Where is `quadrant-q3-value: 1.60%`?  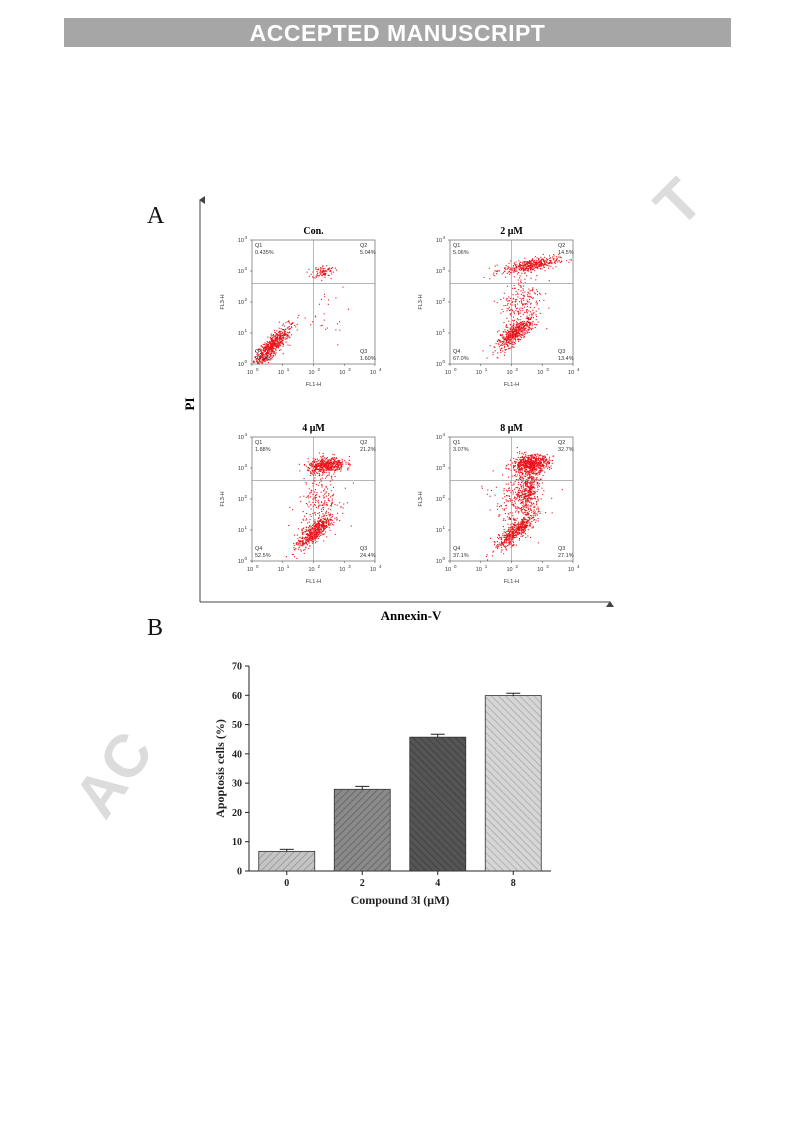 quadrant-q3-value: 1.60% is located at coordinates (368, 359).